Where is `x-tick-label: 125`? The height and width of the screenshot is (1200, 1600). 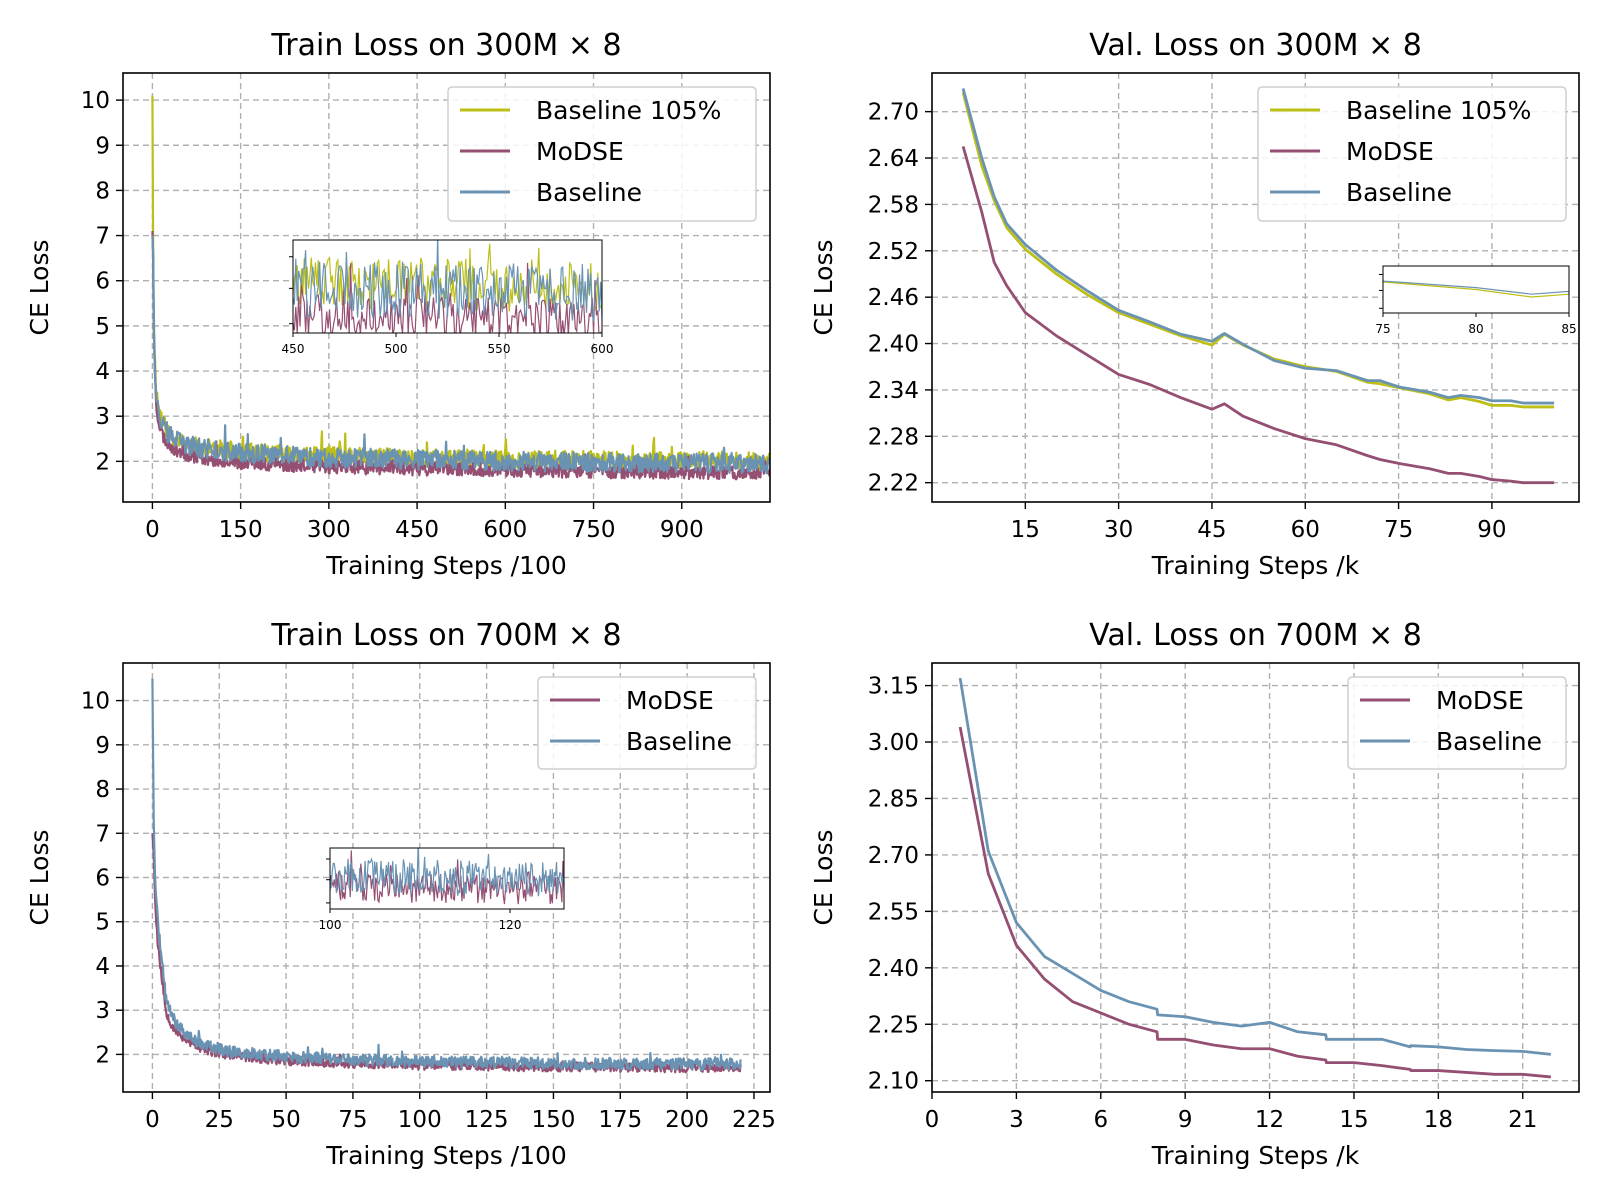 x-tick-label: 125 is located at coordinates (487, 1120).